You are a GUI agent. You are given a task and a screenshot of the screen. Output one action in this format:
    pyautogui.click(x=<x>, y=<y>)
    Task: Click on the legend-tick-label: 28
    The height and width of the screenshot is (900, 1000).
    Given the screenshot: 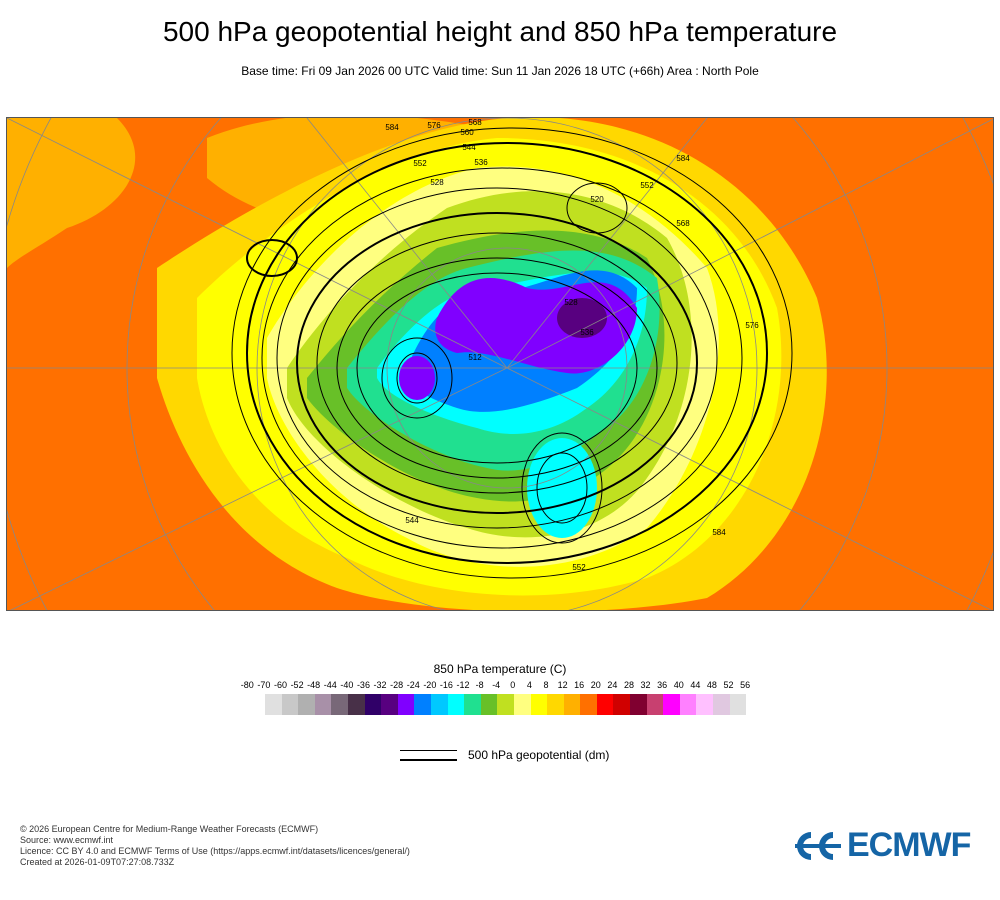 What is the action you would take?
    pyautogui.click(x=628, y=685)
    